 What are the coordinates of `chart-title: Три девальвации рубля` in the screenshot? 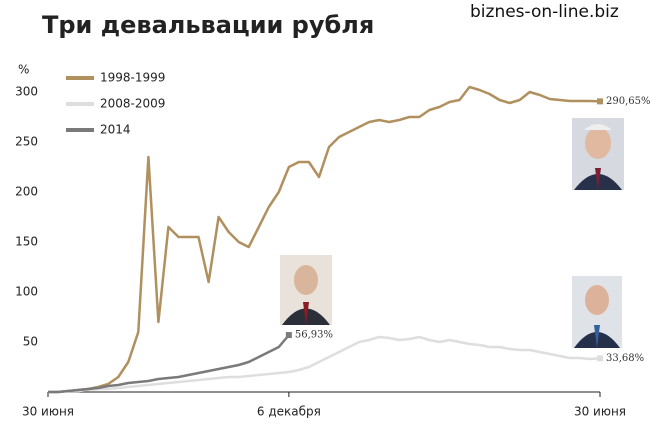 It's located at (208, 25).